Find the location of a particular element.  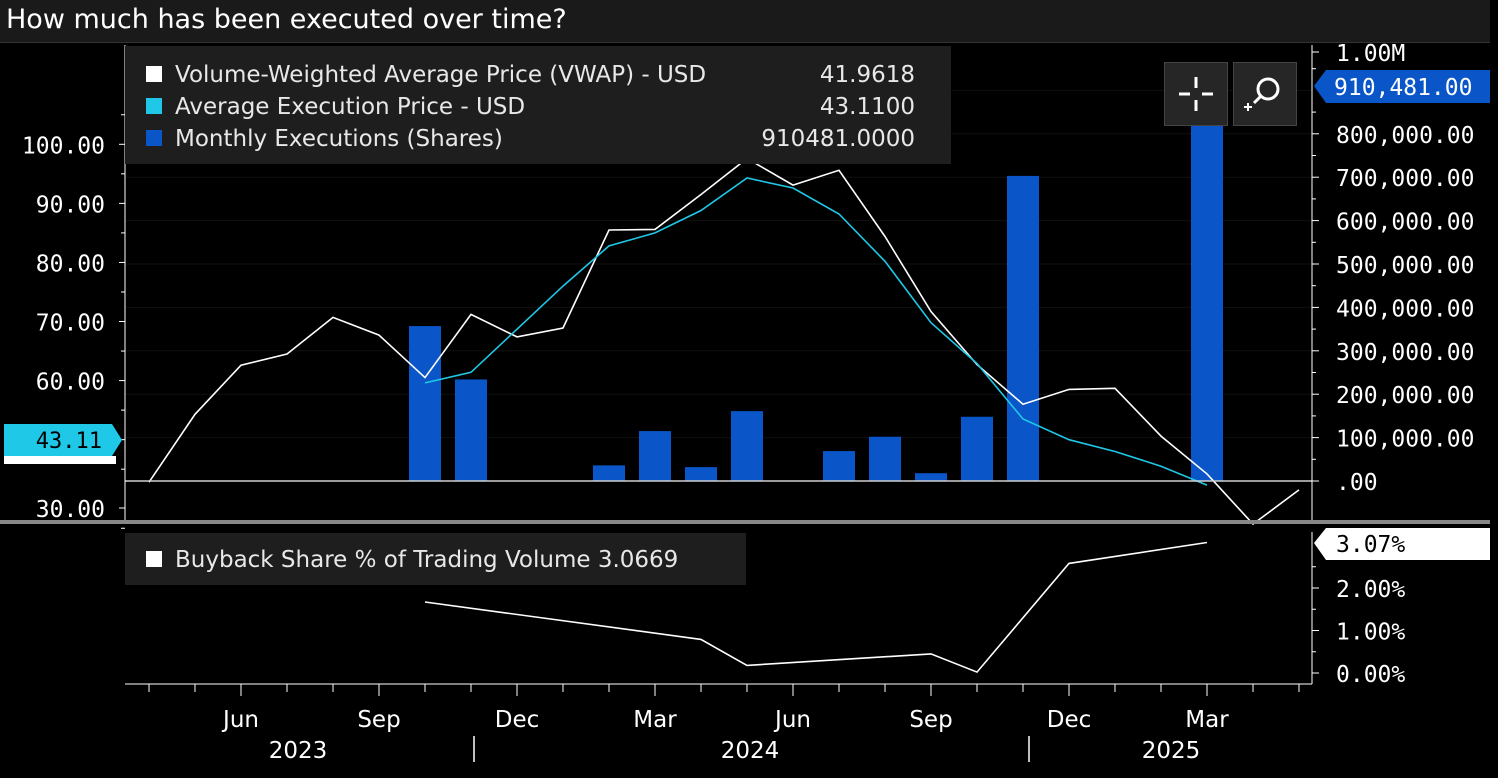

left-tick-label: 70.00 is located at coordinates (70, 324).